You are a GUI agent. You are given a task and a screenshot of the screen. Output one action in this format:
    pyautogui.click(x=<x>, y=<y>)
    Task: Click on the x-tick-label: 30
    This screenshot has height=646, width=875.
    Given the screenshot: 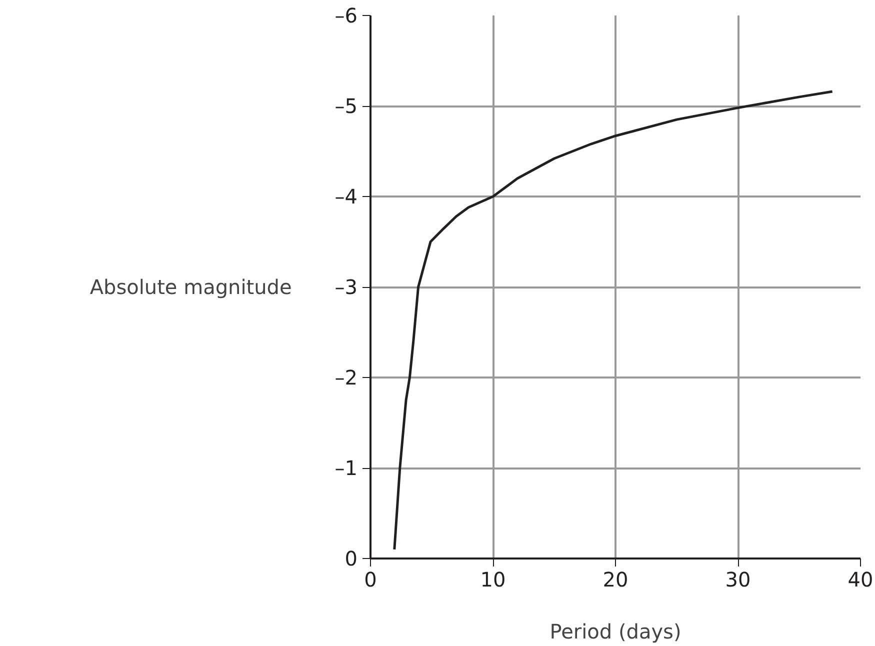 What is the action you would take?
    pyautogui.click(x=738, y=580)
    